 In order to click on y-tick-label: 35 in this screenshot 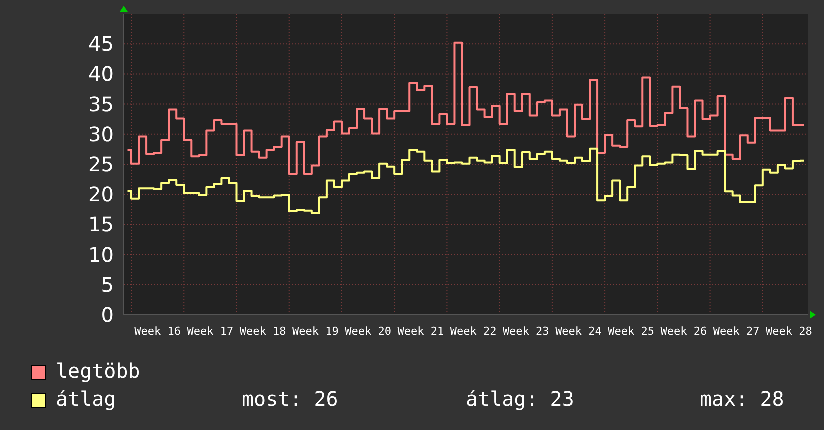, I will do `click(101, 104)`.